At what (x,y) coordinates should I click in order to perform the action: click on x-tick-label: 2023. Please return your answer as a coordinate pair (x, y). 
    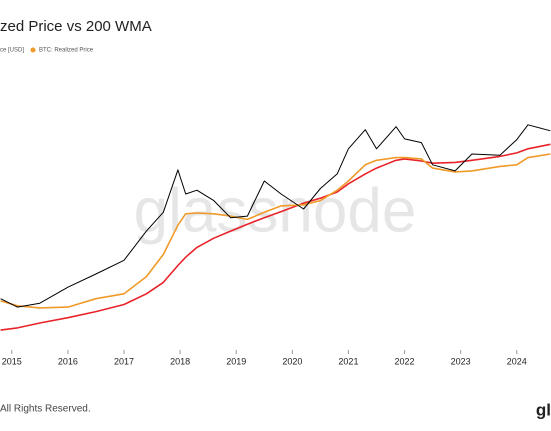
    Looking at the image, I should click on (461, 361).